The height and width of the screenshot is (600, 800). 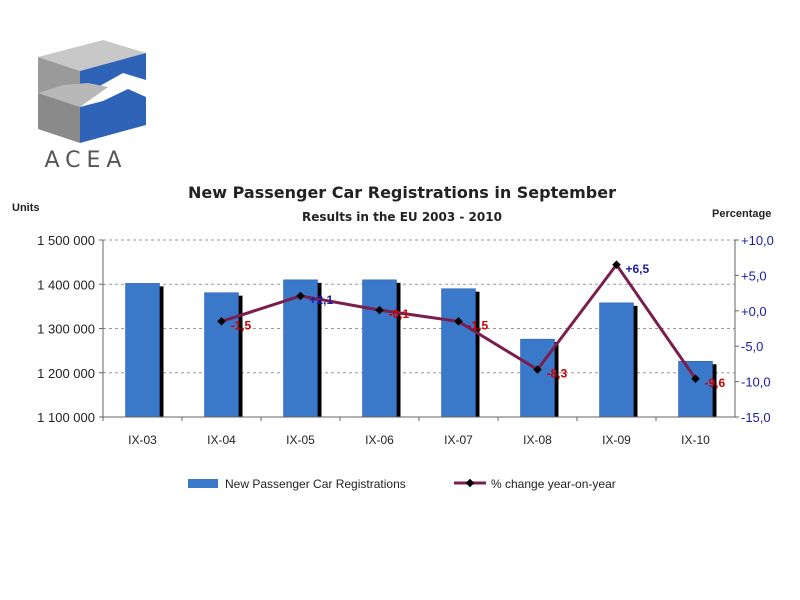 I want to click on y-right-tick-label: +5,0, so click(x=754, y=275).